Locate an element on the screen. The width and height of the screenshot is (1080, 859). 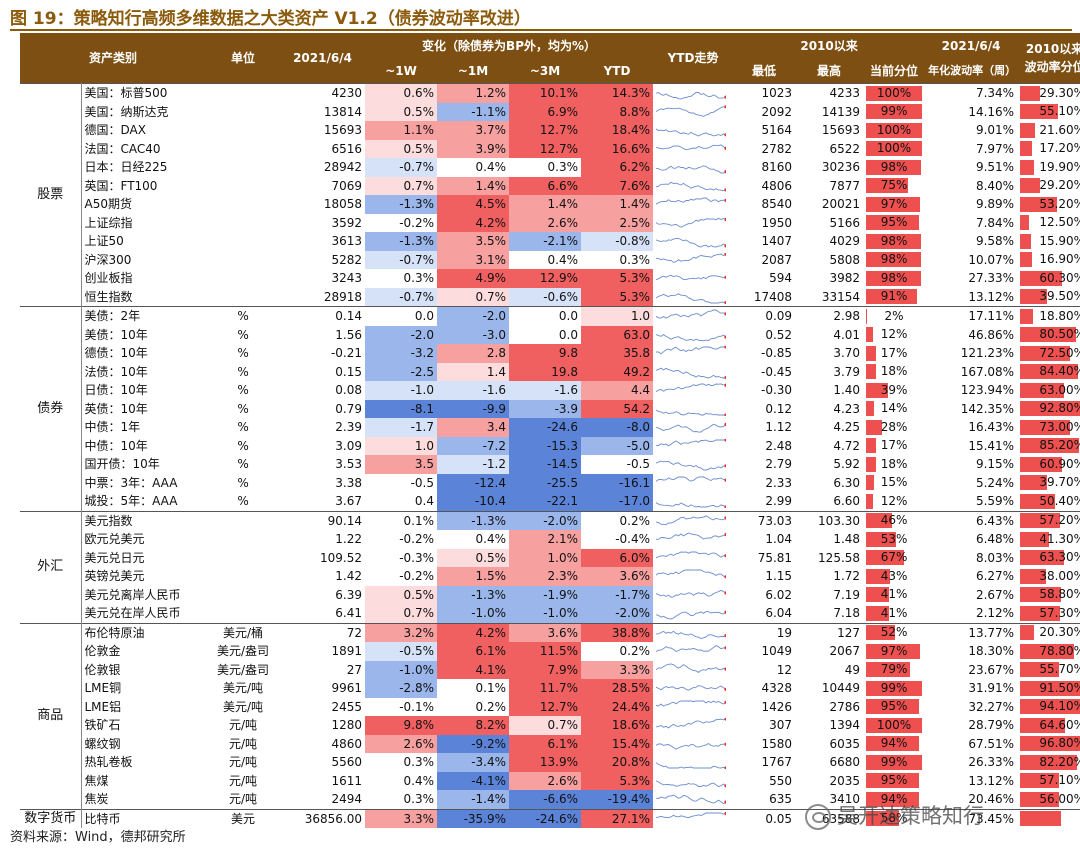
vol-rank-bar: 20.30% is located at coordinates (1050, 633).